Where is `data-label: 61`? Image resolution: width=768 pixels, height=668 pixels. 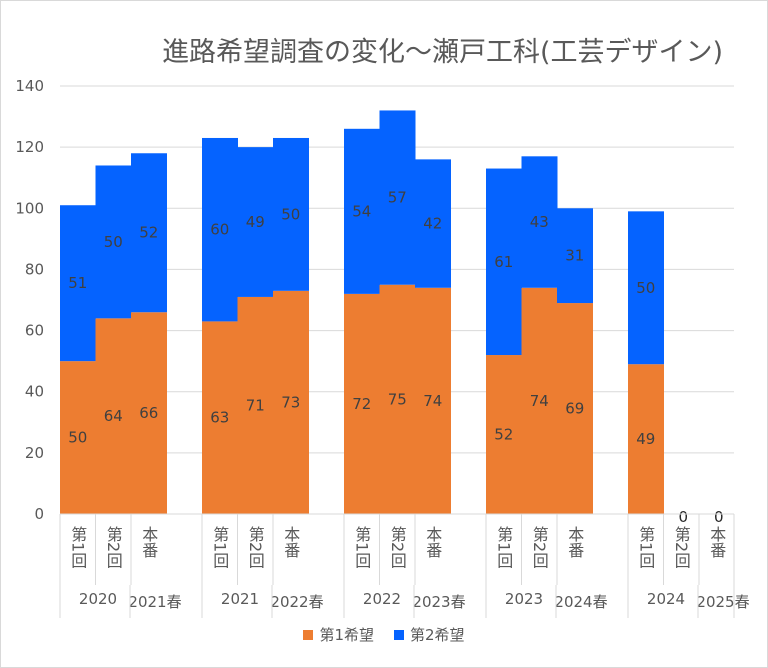 data-label: 61 is located at coordinates (503, 262).